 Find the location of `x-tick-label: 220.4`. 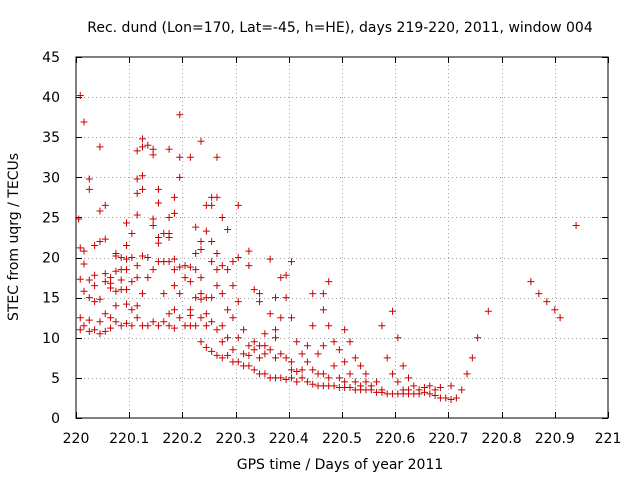

x-tick-label: 220.4 is located at coordinates (289, 439).